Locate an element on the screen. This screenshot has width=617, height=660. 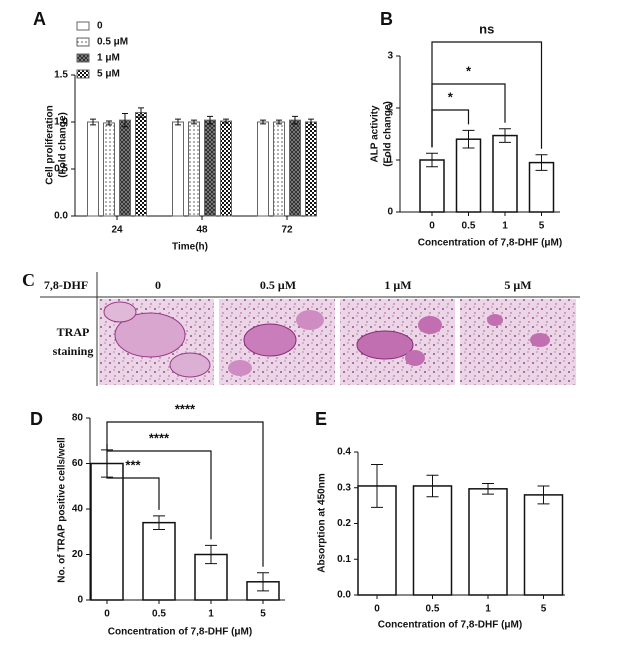
y-tick-label: 40 is located at coordinates (78, 509).